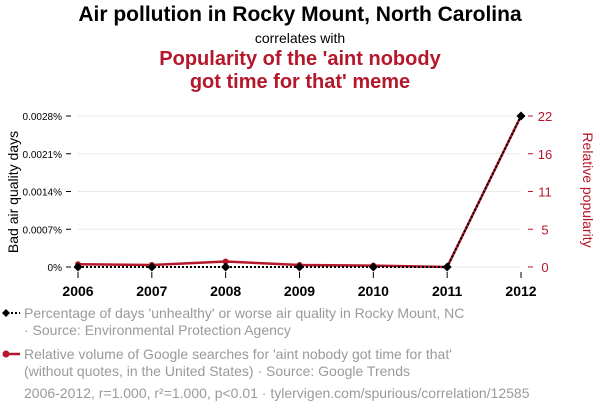  What do you see at coordinates (545, 116) in the screenshot?
I see `right-tick-label: 22` at bounding box center [545, 116].